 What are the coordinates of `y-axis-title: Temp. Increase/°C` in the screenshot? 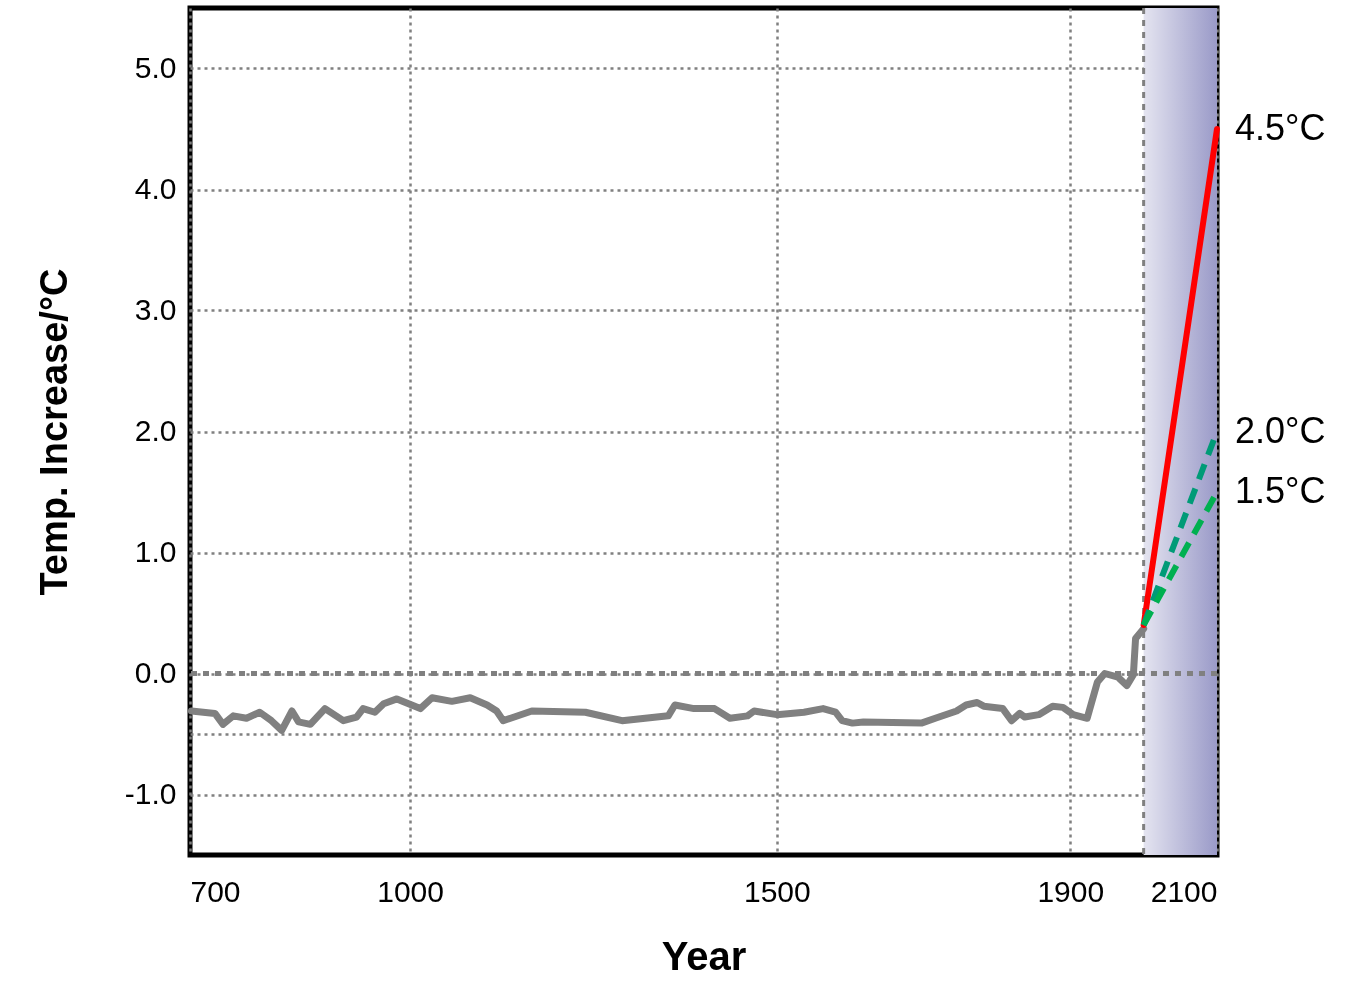 It's located at (53, 432).